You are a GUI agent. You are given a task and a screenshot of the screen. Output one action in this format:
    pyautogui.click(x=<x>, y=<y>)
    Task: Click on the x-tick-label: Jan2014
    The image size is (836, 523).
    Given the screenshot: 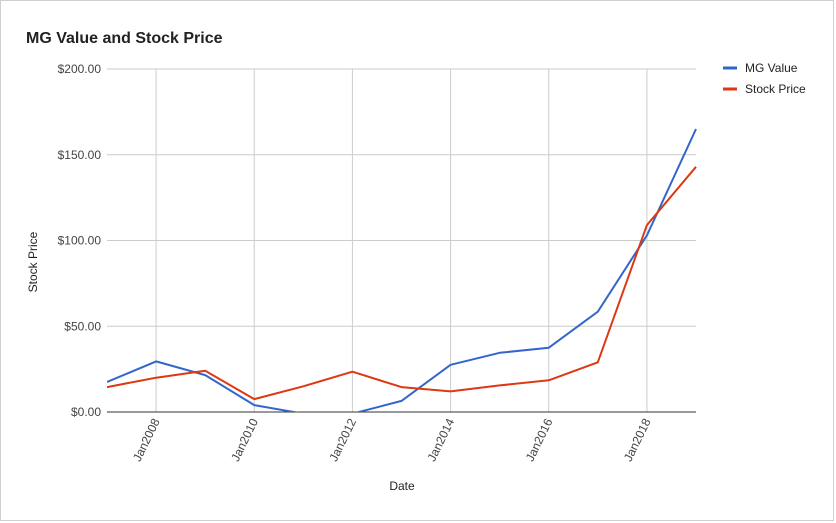 What is the action you would take?
    pyautogui.click(x=441, y=440)
    